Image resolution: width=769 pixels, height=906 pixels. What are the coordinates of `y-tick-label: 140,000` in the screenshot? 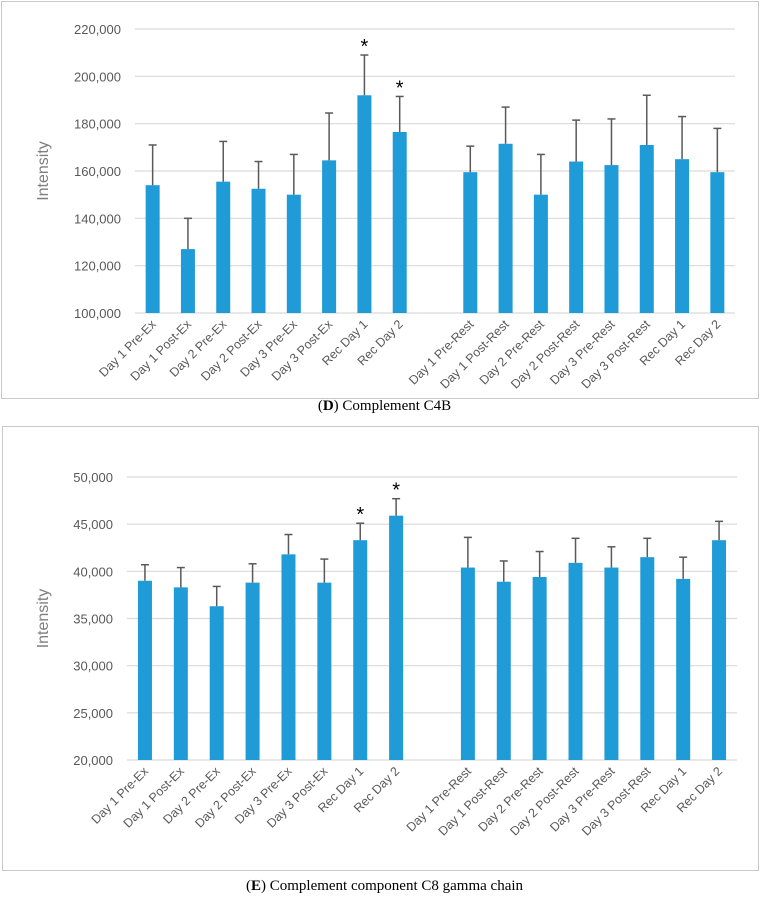 It's located at (97, 218).